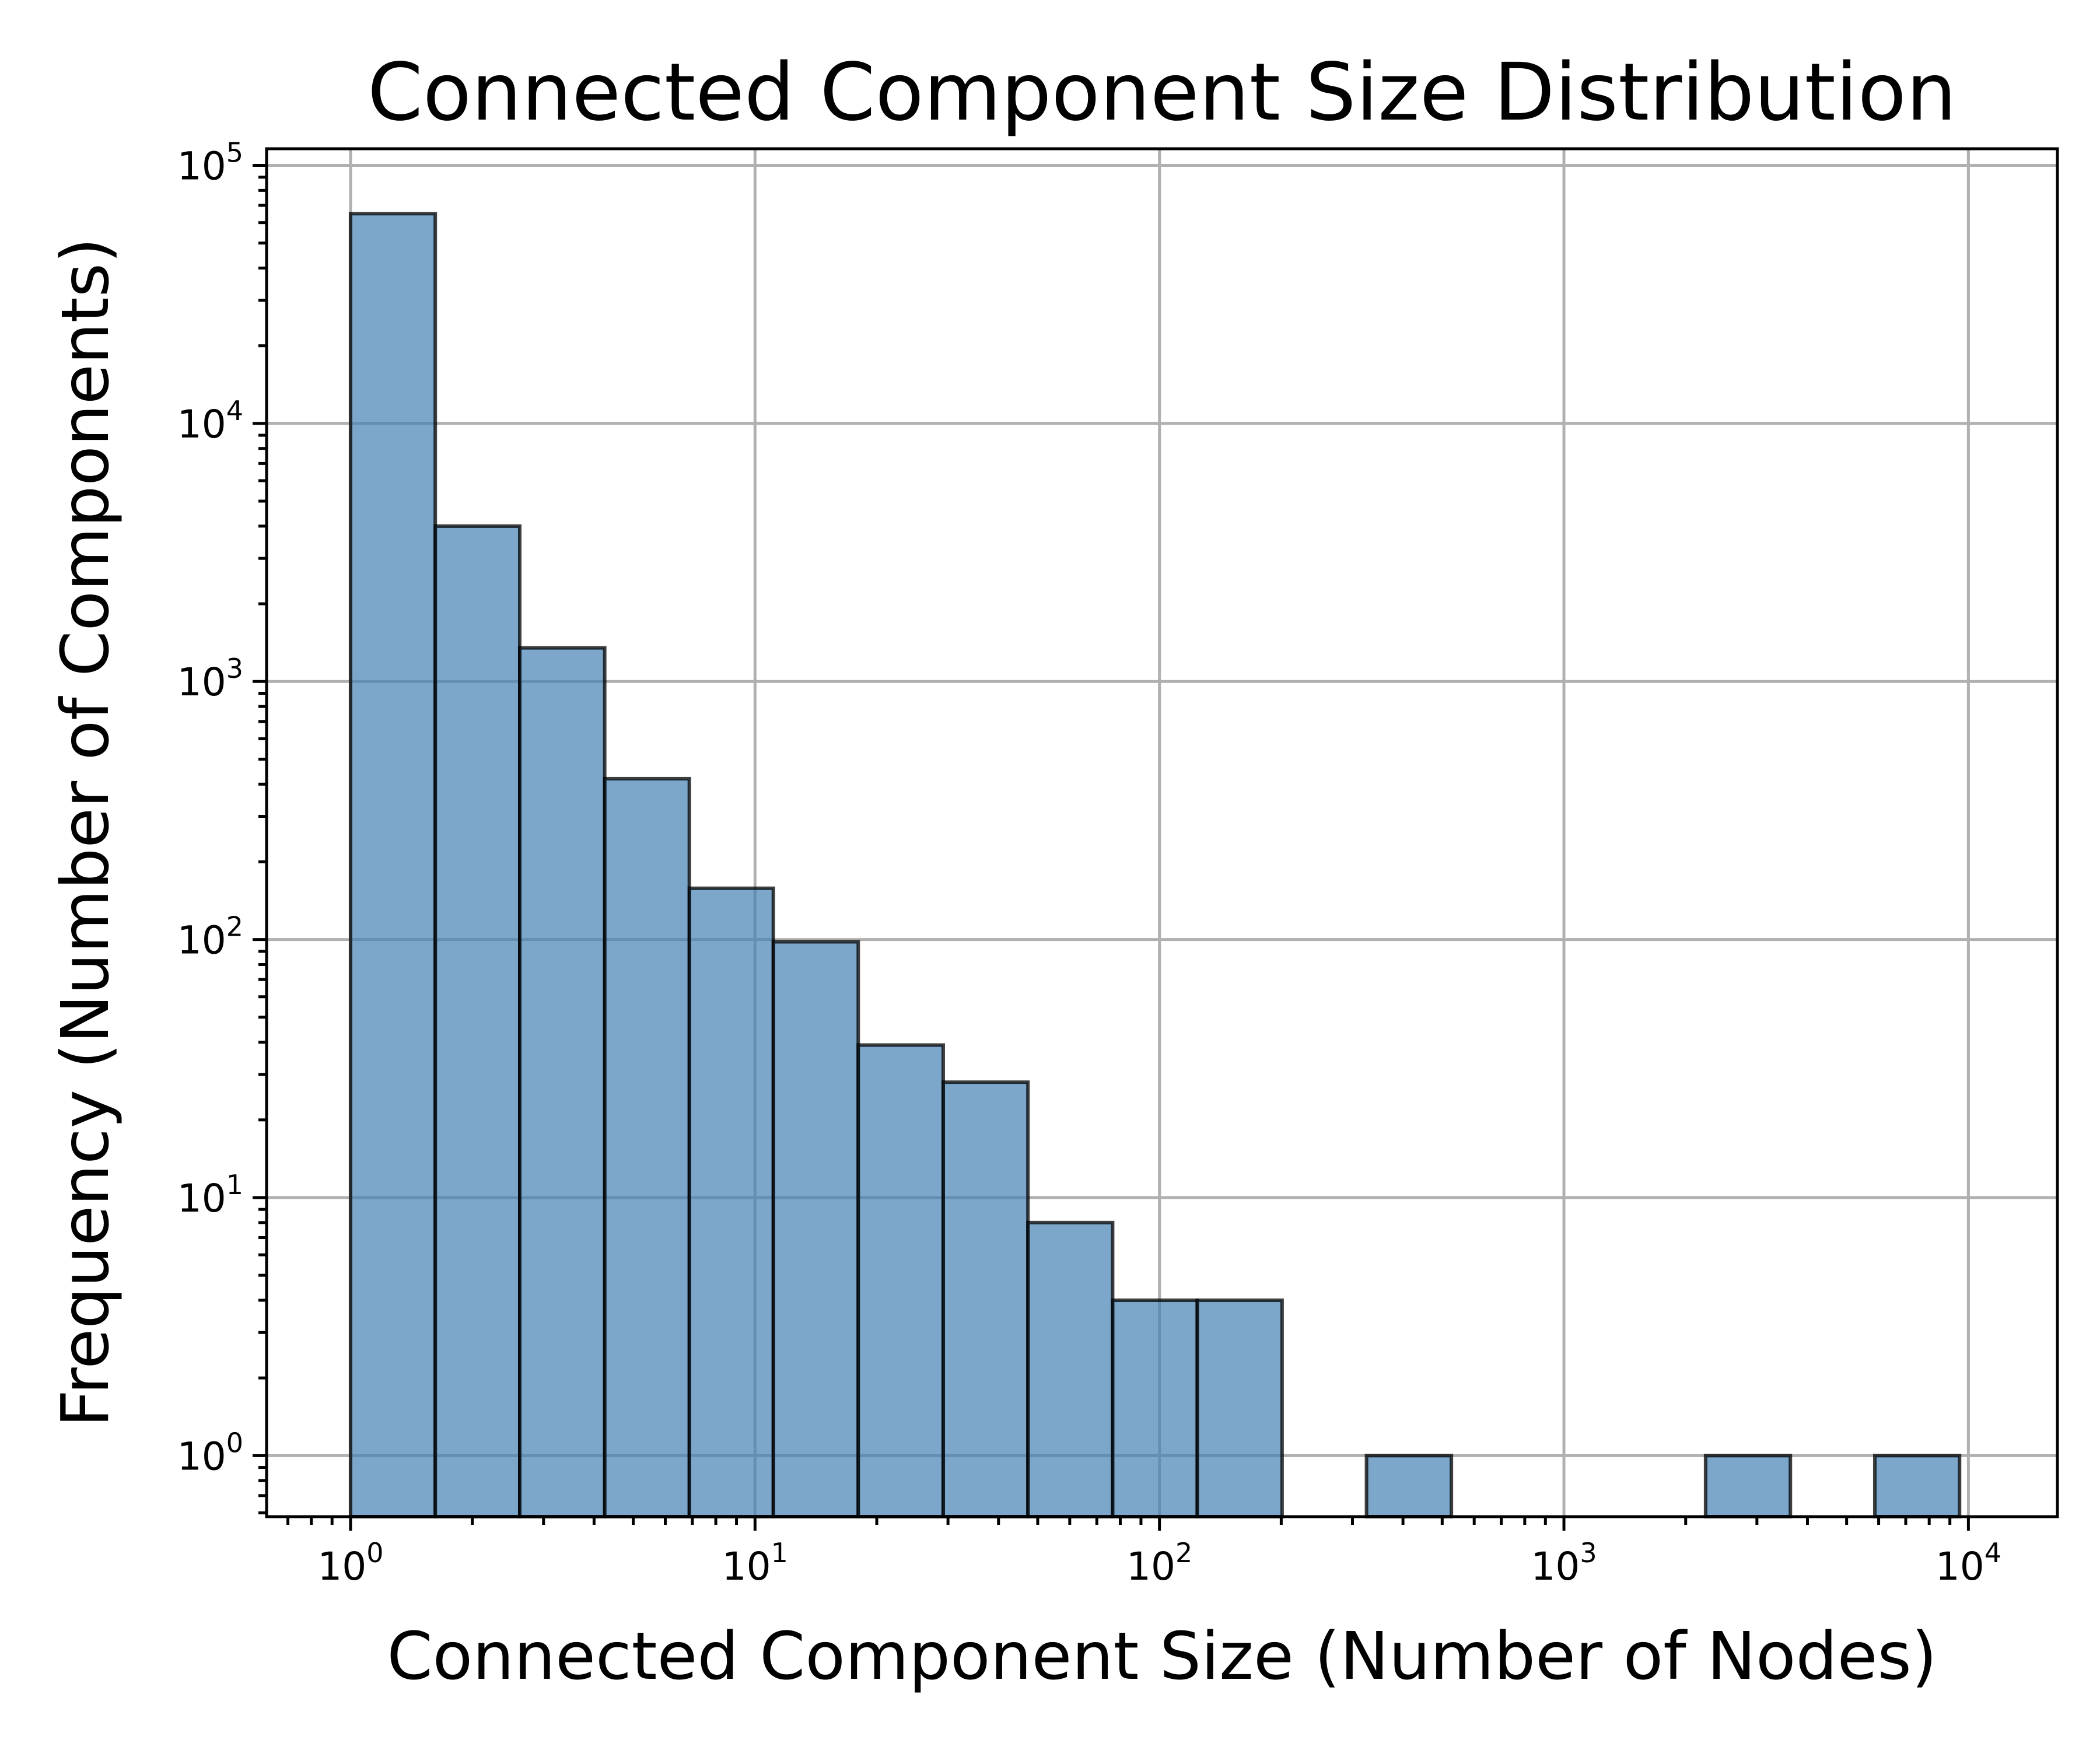 The image size is (2100, 1750). I want to click on y-tick-label: 10¹, so click(210, 1195).